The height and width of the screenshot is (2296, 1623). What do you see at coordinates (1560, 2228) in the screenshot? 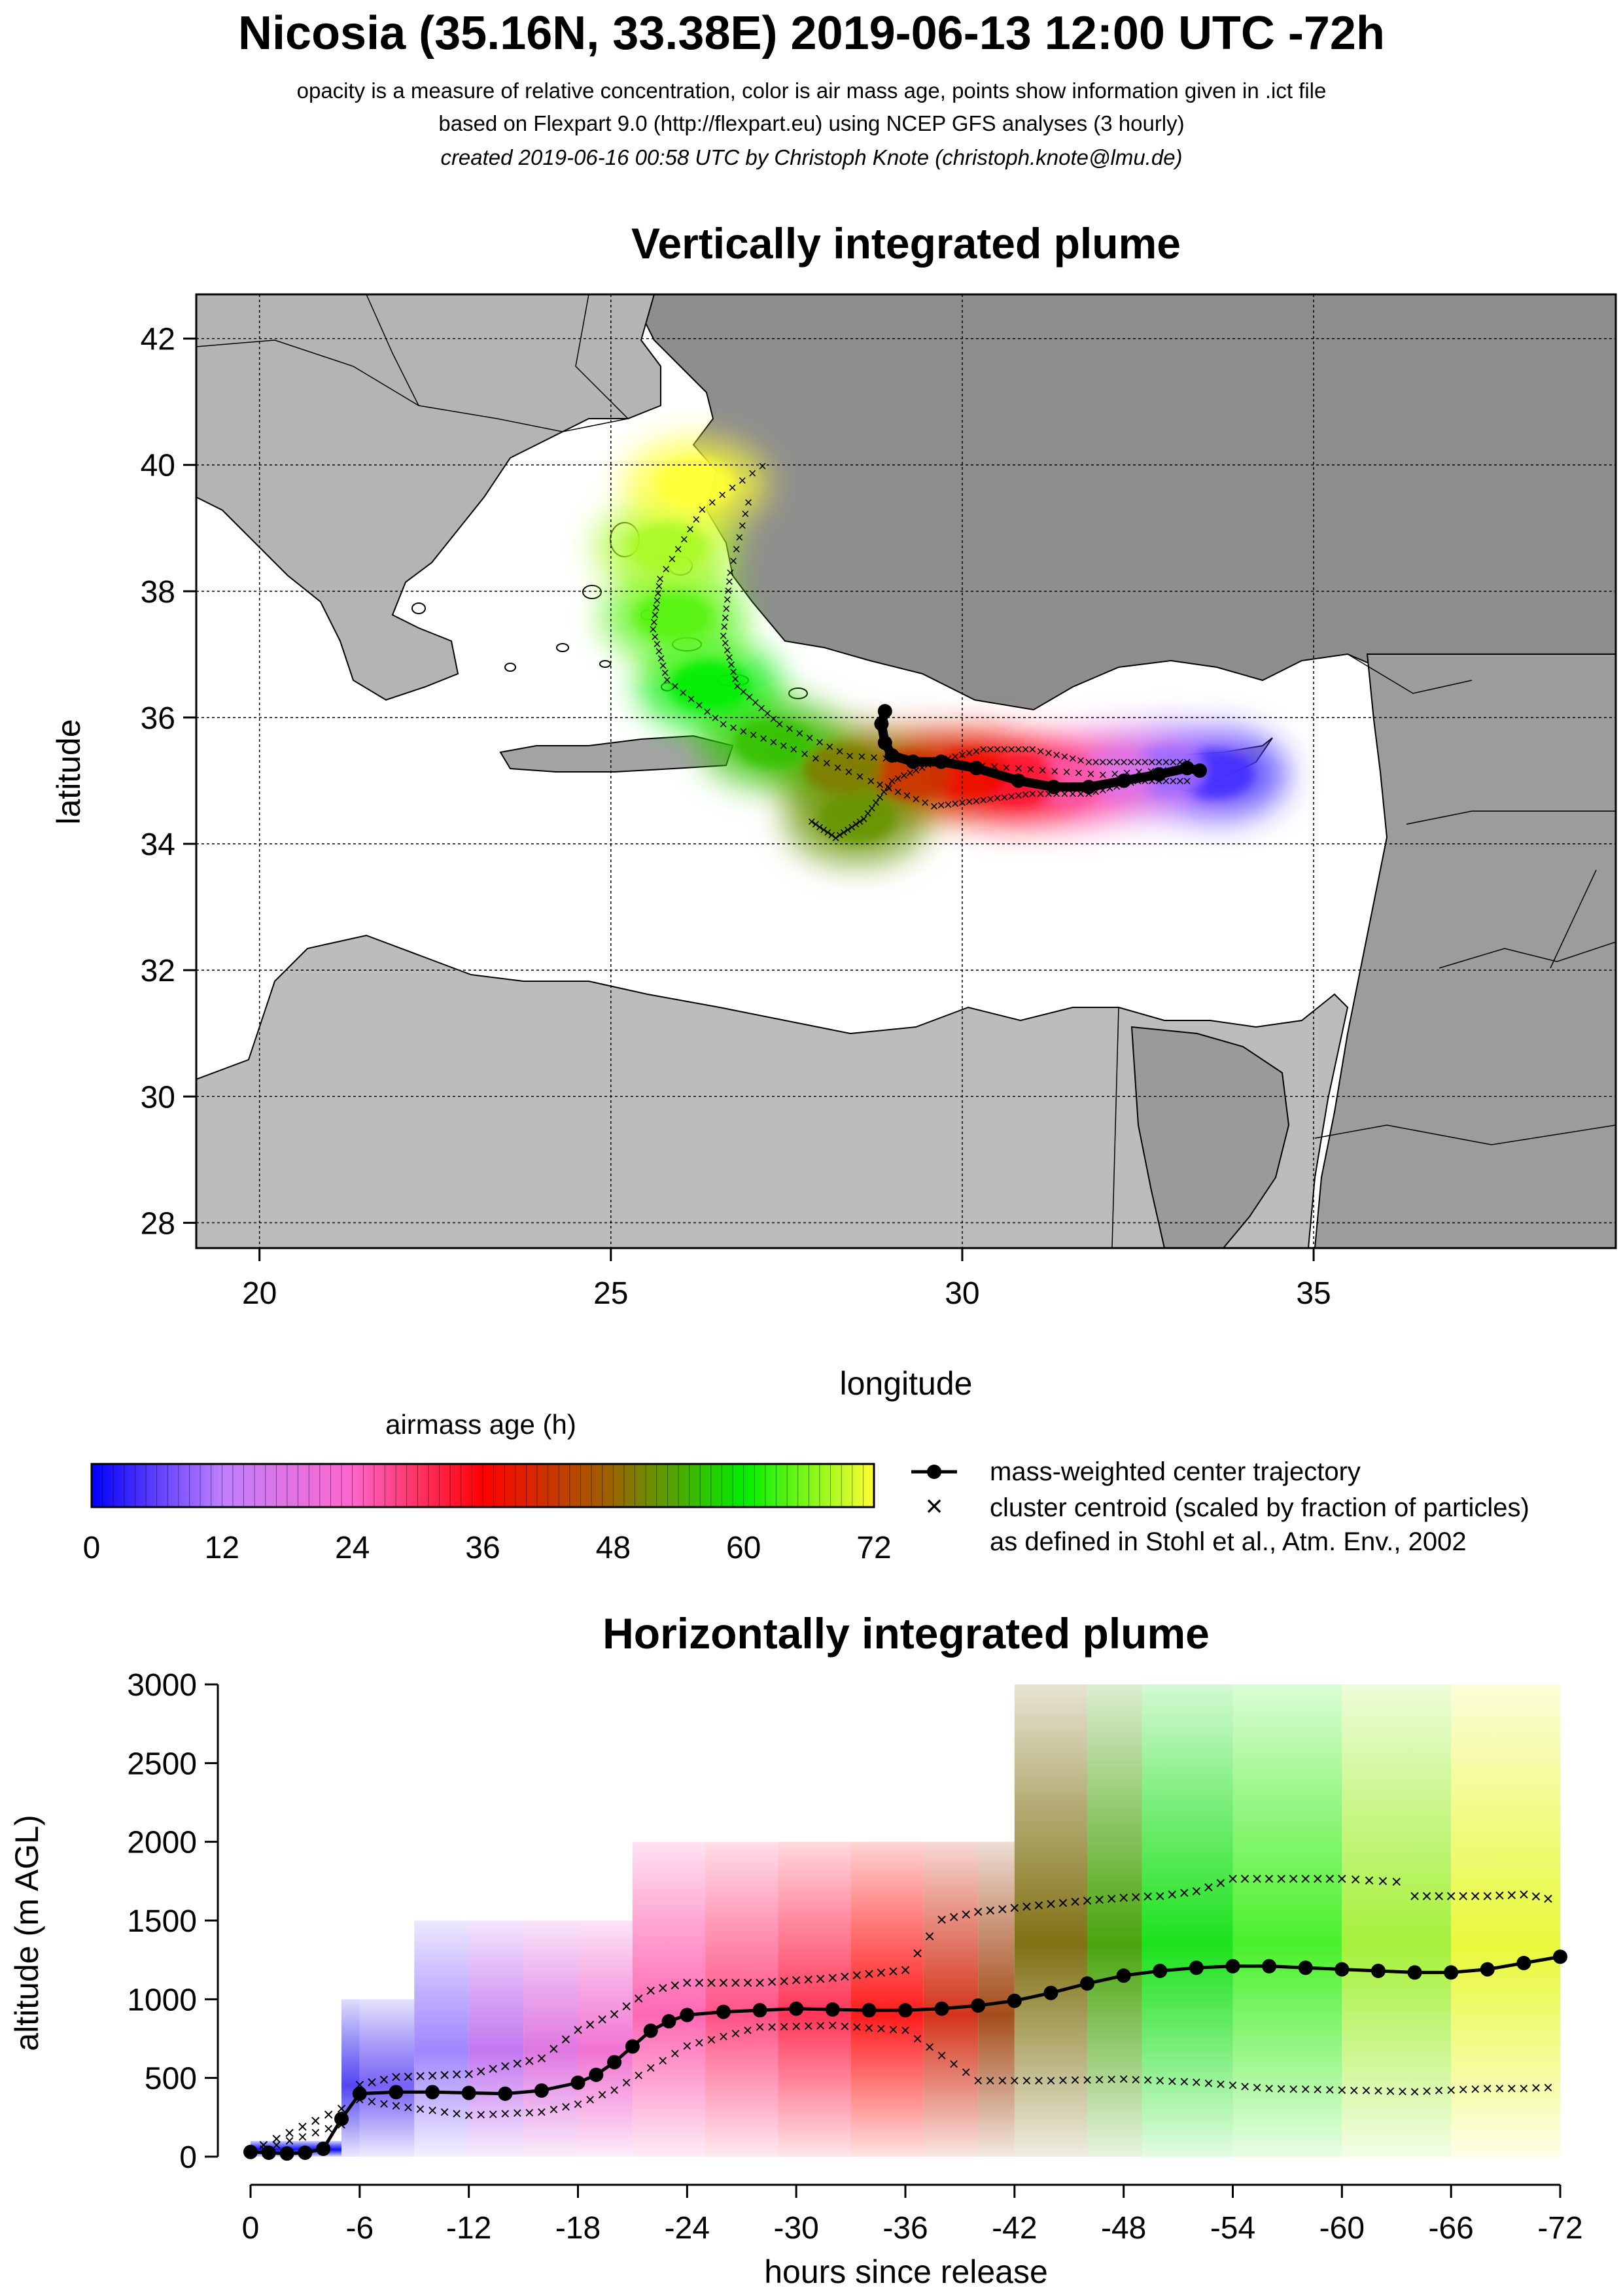
I see `profile-x-tick-label: -72` at bounding box center [1560, 2228].